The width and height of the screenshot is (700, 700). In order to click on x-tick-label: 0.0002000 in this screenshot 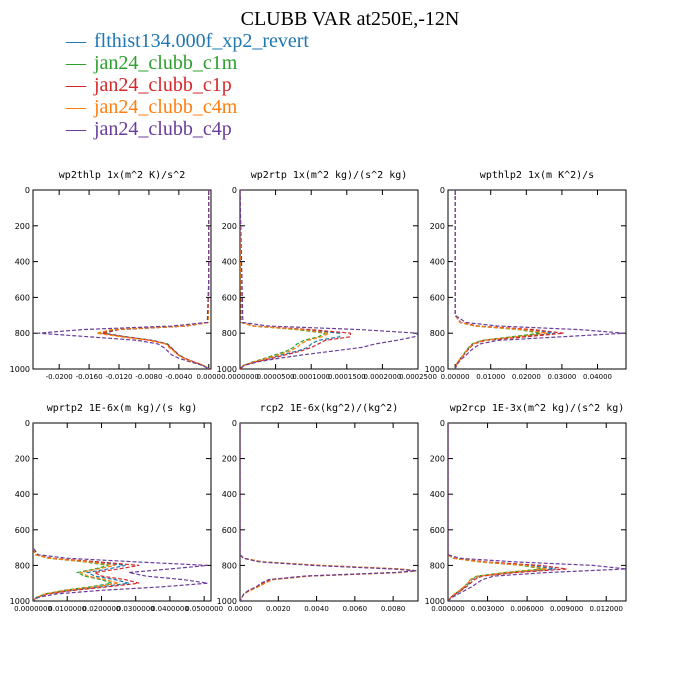, I will do `click(382, 377)`.